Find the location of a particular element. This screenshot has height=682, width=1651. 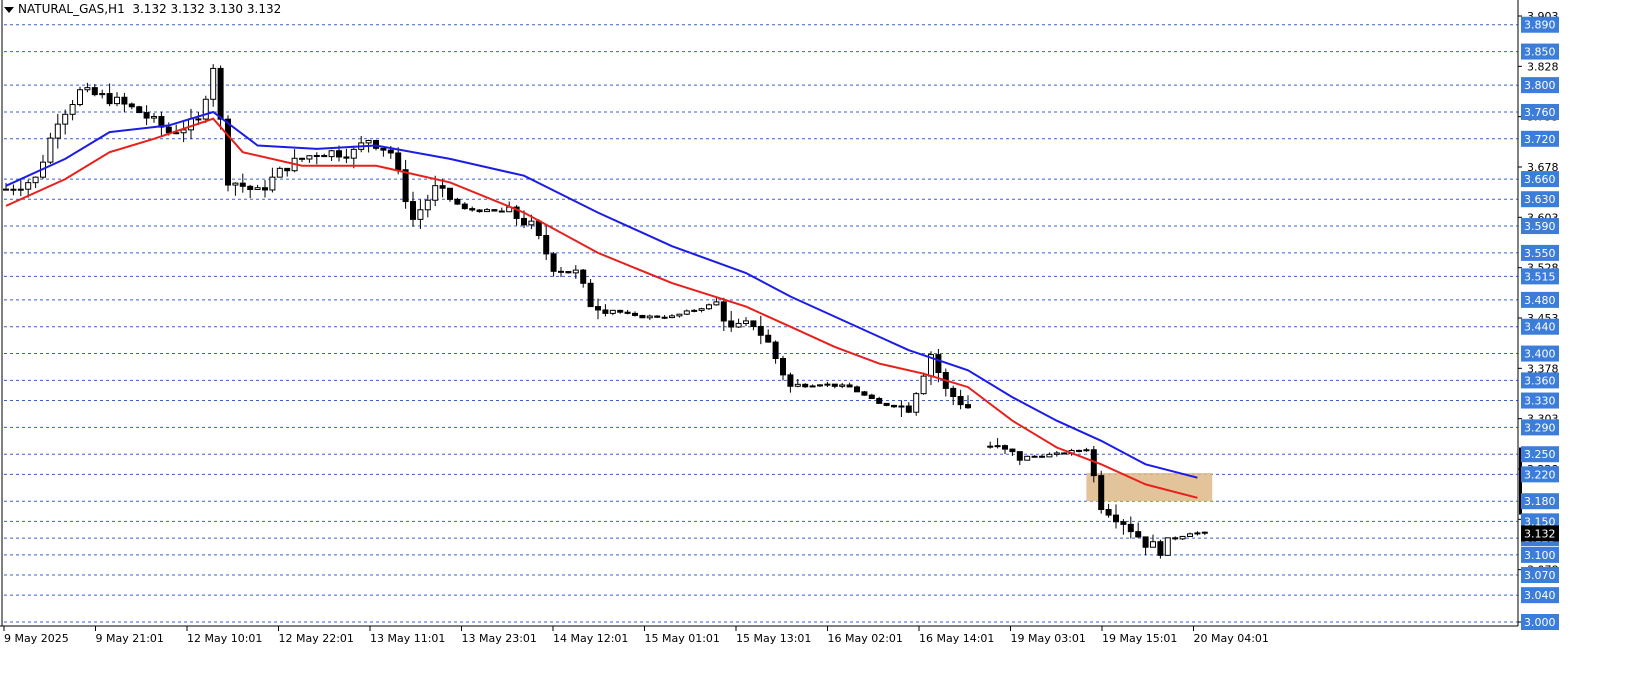

level-label: 3.330 is located at coordinates (1540, 401).